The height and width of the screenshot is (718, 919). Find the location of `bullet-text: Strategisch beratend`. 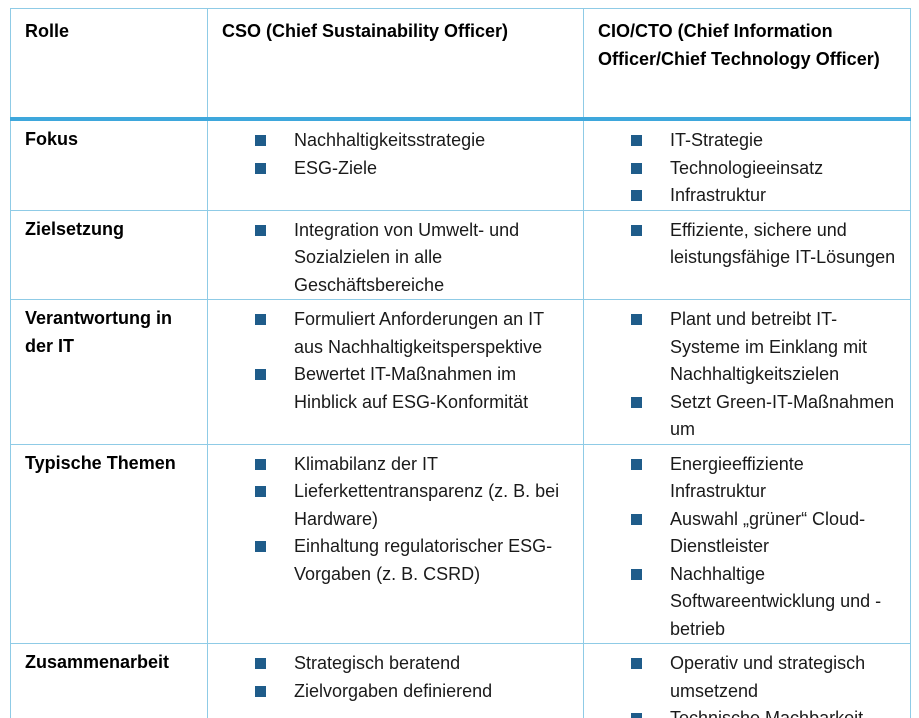

bullet-text: Strategisch beratend is located at coordinates (377, 663).